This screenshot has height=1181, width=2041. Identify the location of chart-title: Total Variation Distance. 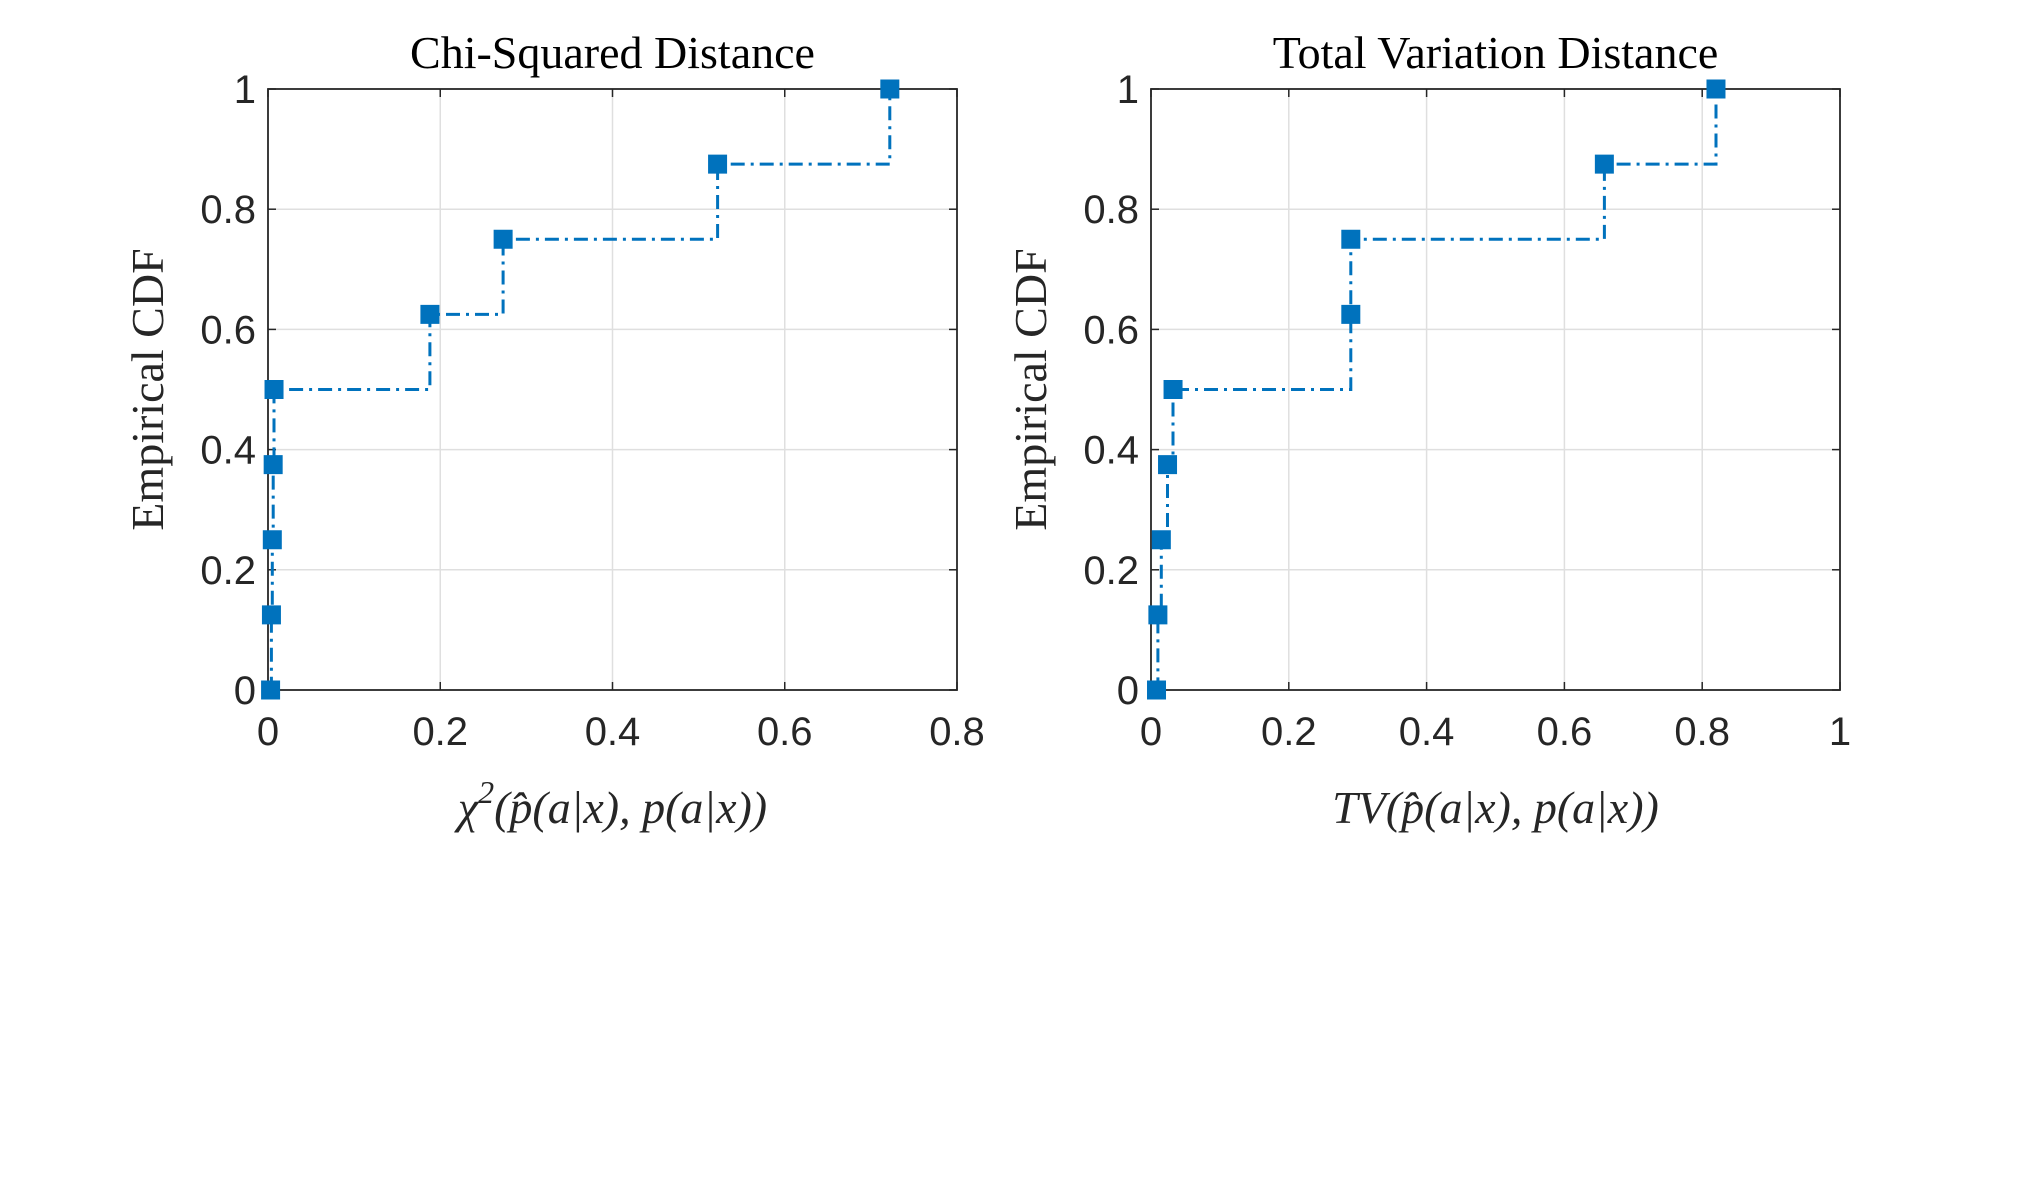
(1496, 52).